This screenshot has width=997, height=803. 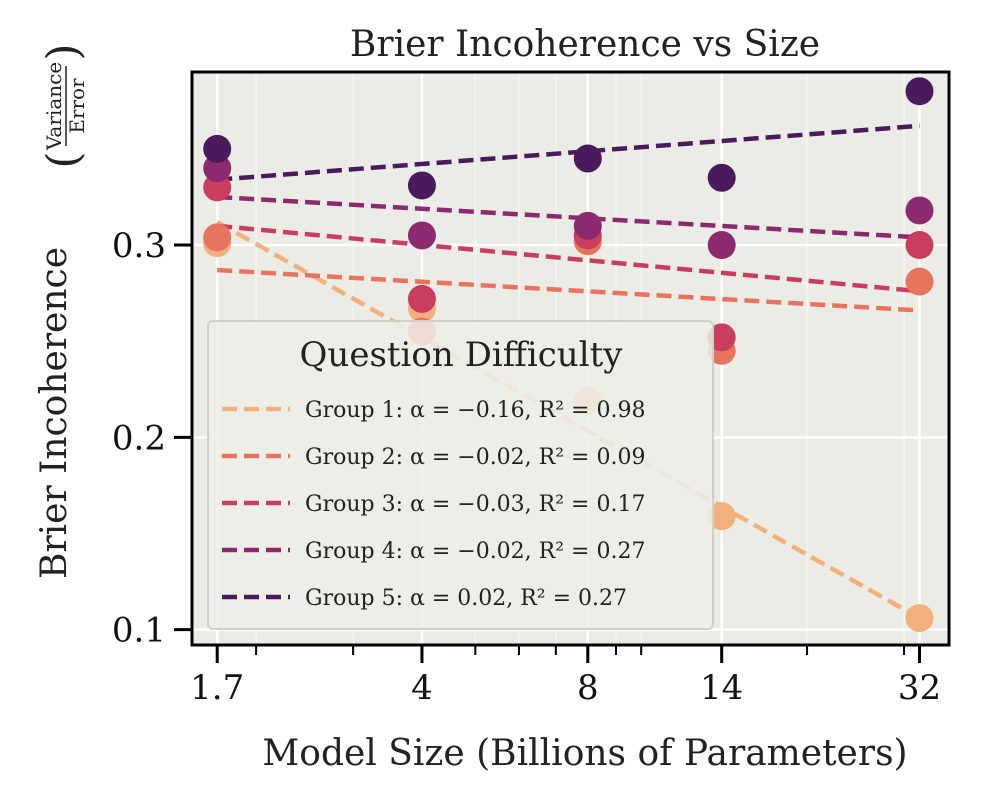 What do you see at coordinates (475, 457) in the screenshot?
I see `legend-label-group-2: Group 2: α = −0.02, R² = 0.09` at bounding box center [475, 457].